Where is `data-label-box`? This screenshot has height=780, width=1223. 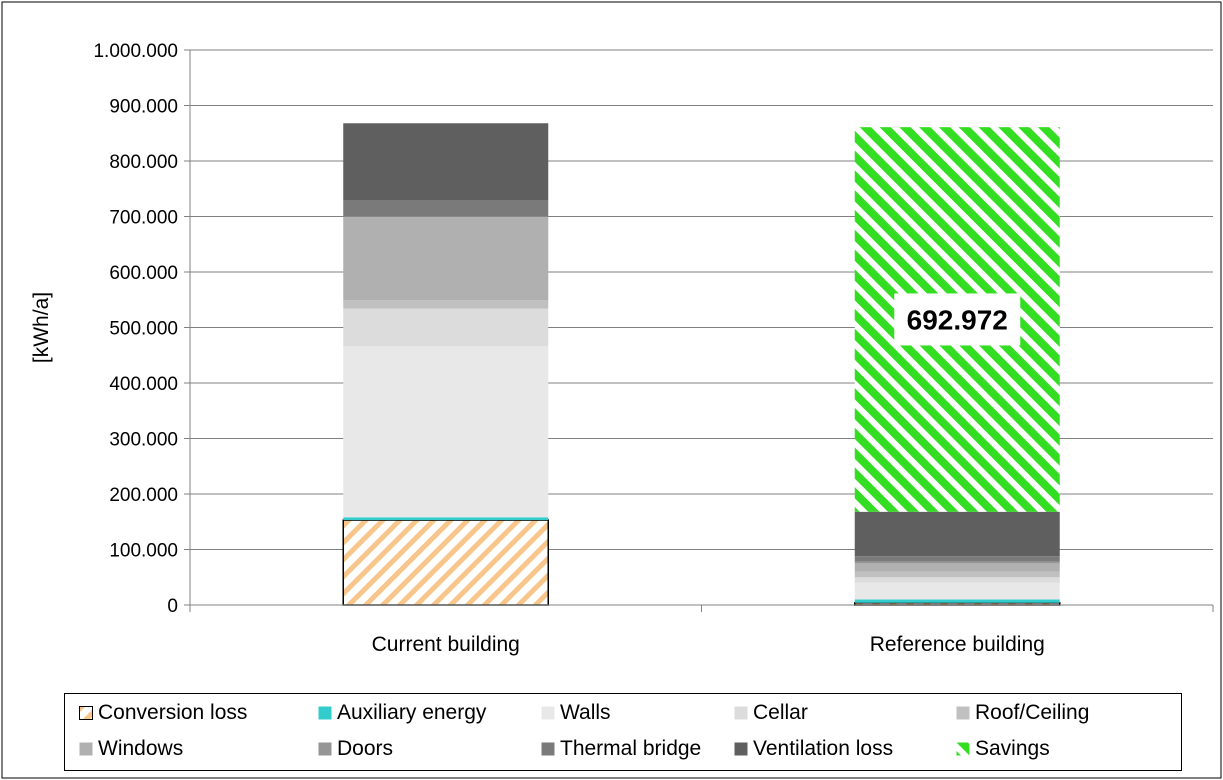 data-label-box is located at coordinates (957, 319).